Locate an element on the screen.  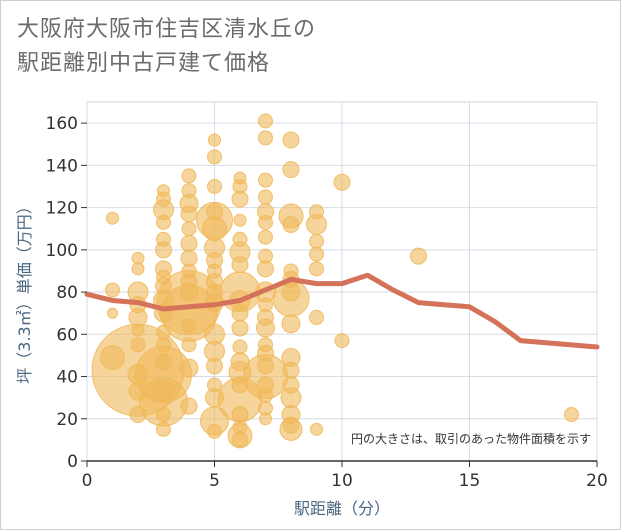
y-axis-label: 坪（3.3㎡）単価（万円） is located at coordinates (24, 290).